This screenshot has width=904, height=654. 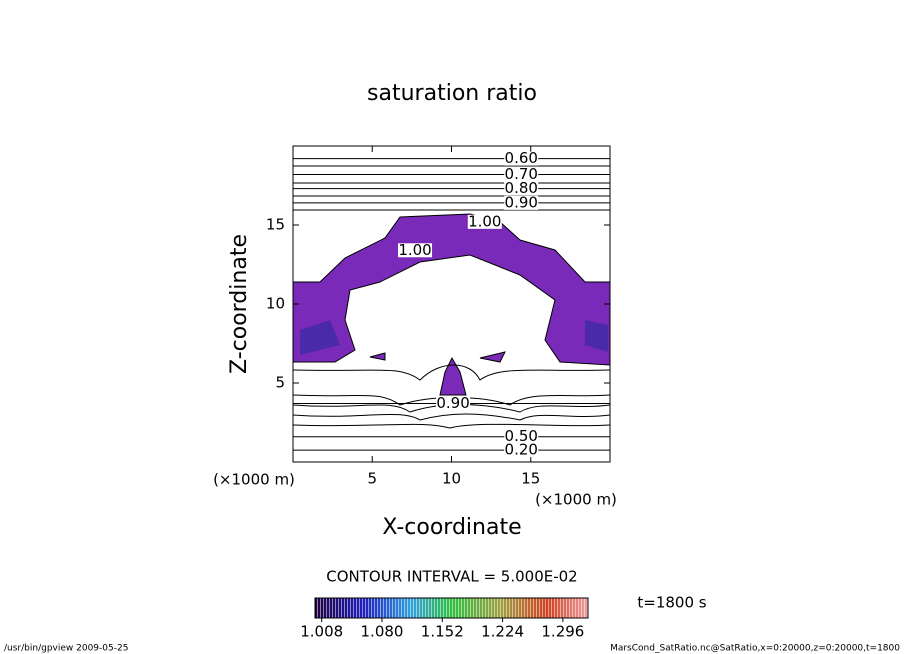 I want to click on footer-left: /usr/bin/gpview 2009-05-25, so click(x=66, y=649).